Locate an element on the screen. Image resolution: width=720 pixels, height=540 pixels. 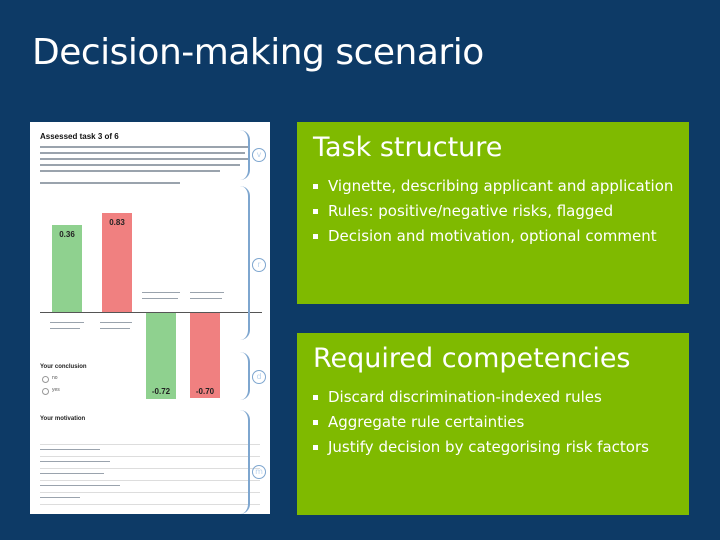
decision-brace is located at coordinates (244, 376).